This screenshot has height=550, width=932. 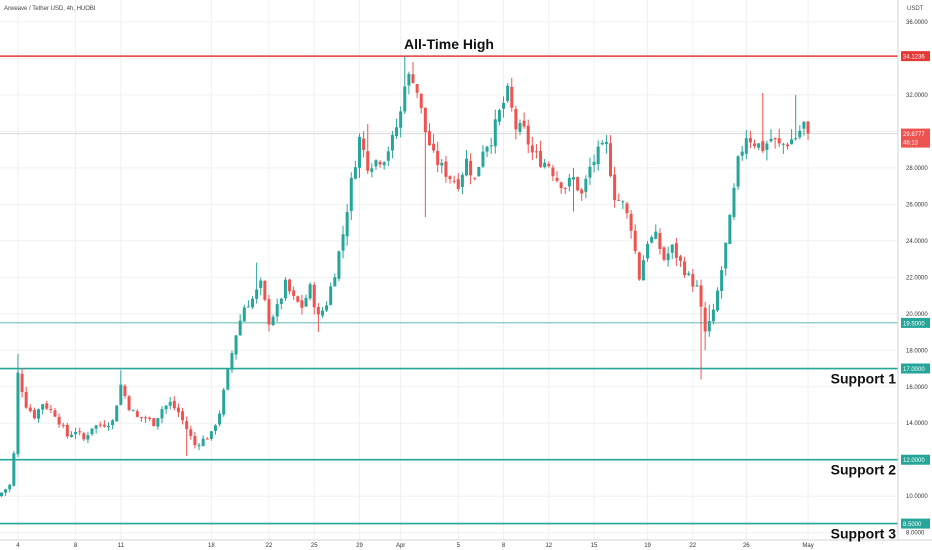 I want to click on price-tick-label: 18.0000, so click(x=917, y=351).